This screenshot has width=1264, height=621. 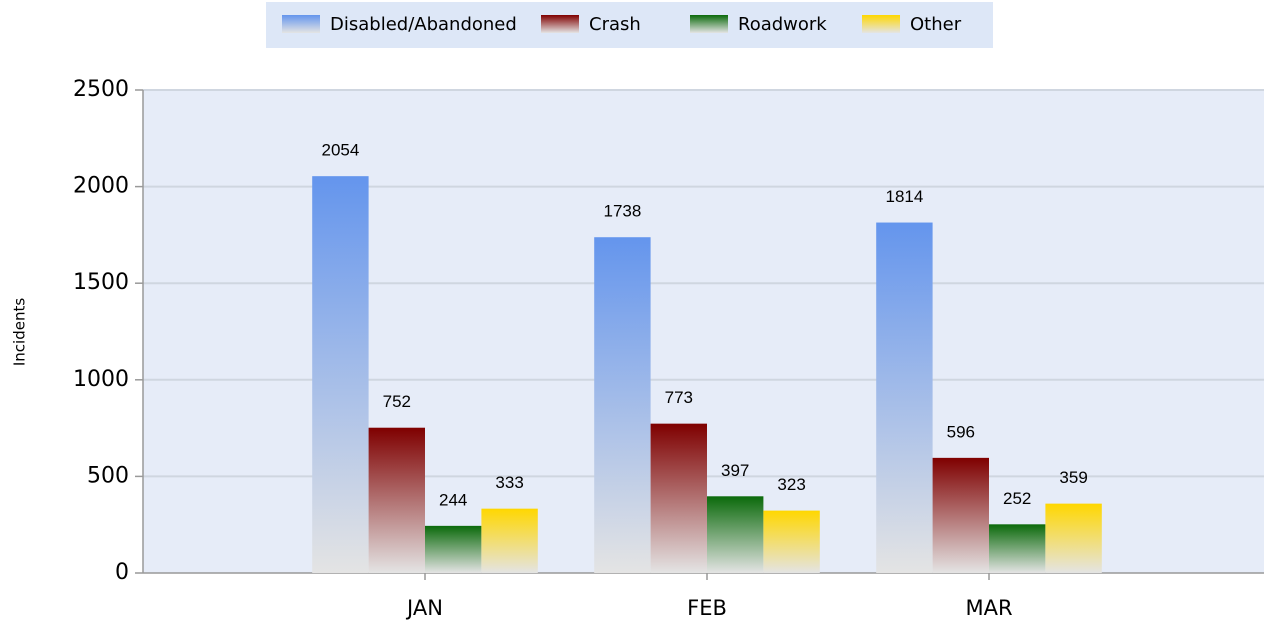 I want to click on value-label: 244, so click(x=453, y=499).